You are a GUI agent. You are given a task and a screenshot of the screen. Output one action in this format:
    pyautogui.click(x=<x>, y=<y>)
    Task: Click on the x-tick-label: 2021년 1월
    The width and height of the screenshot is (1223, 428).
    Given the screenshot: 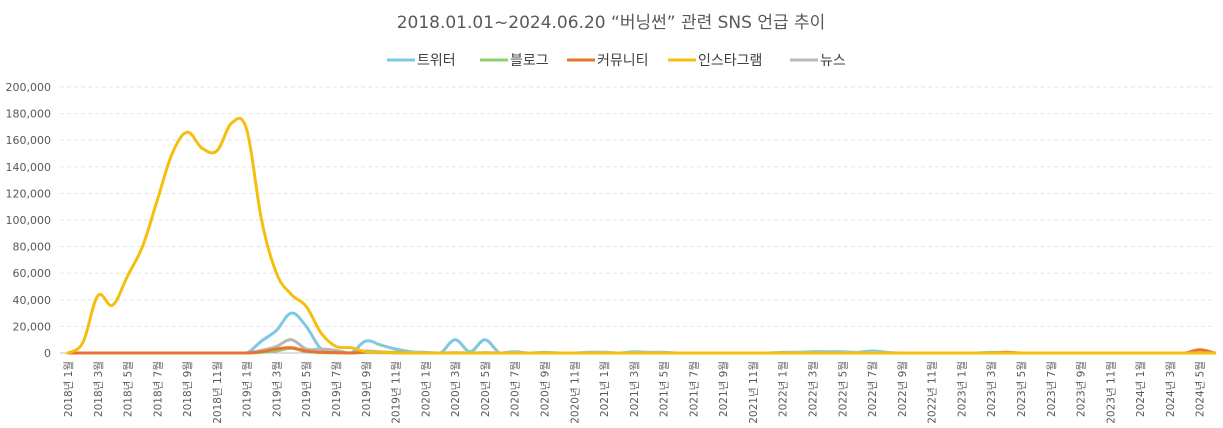 What is the action you would take?
    pyautogui.click(x=605, y=389)
    